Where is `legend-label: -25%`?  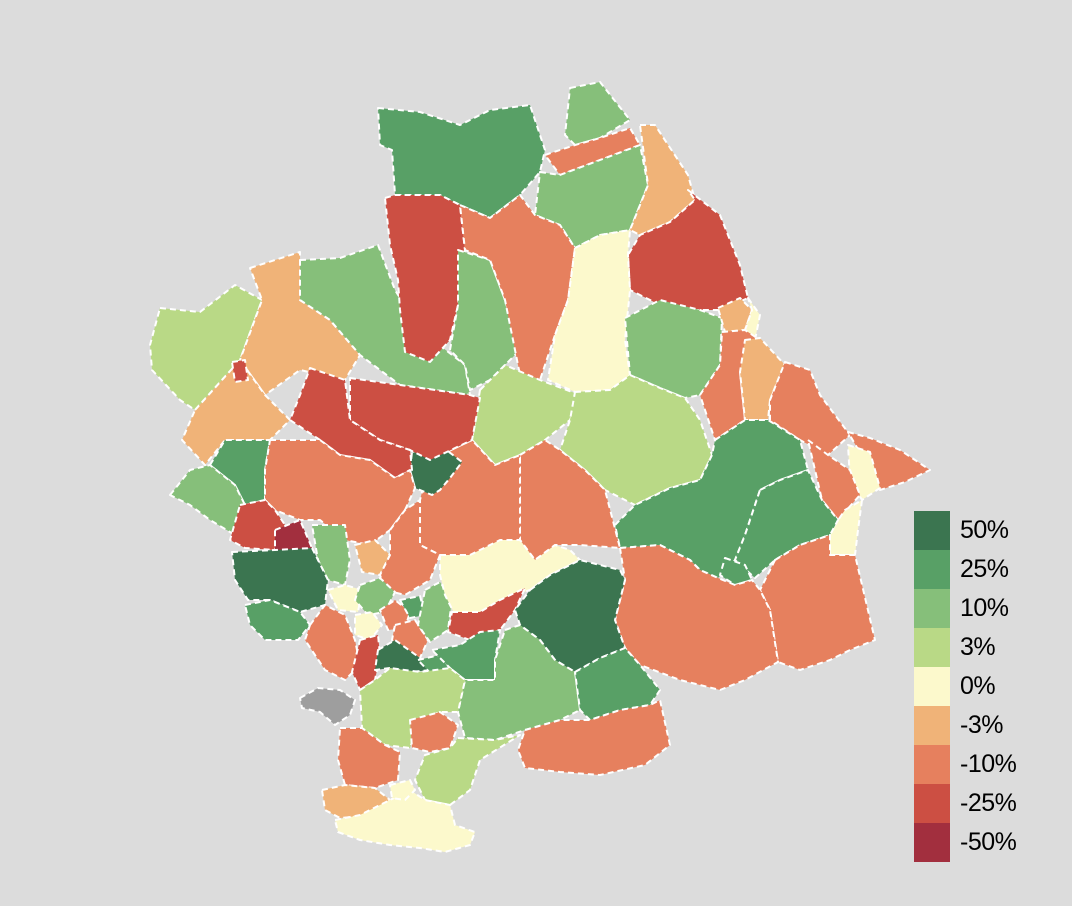
legend-label: -25% is located at coordinates (988, 803).